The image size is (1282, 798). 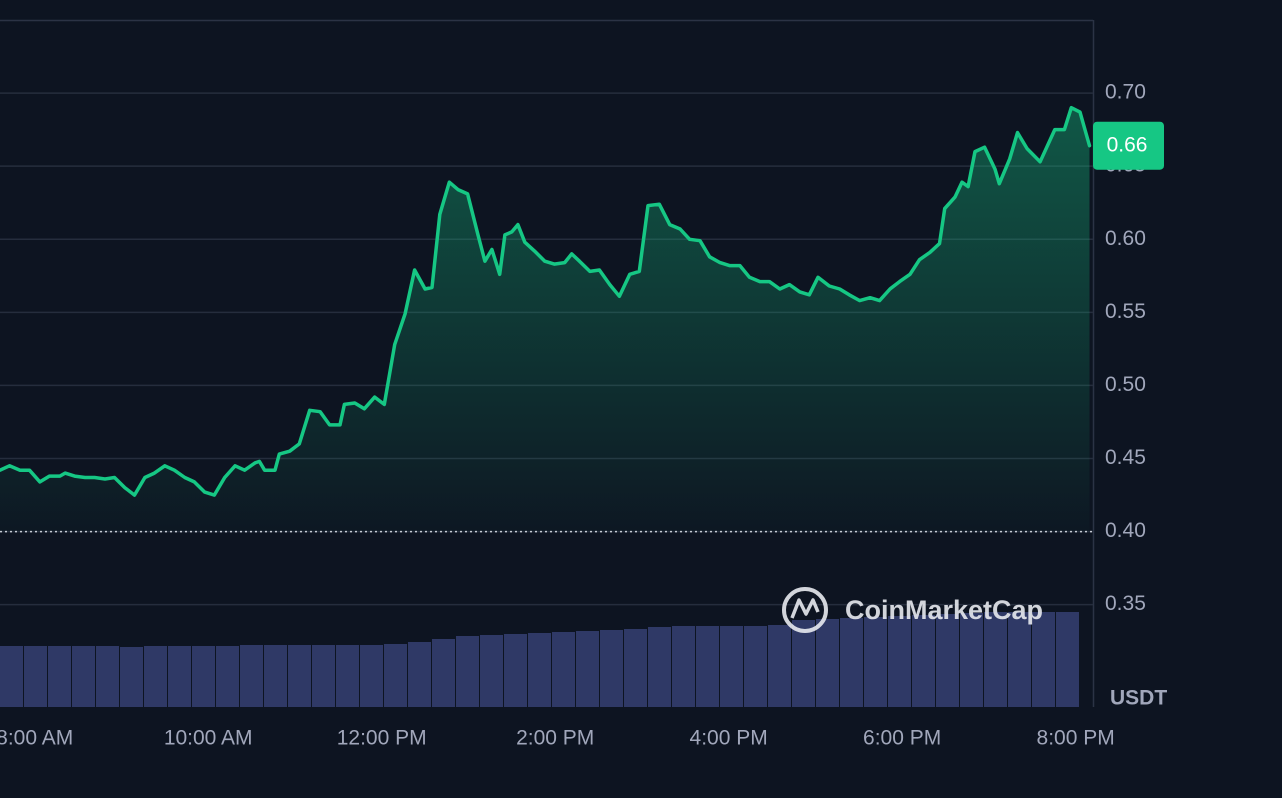 What do you see at coordinates (1125, 311) in the screenshot?
I see `y-tick-label: 0.55` at bounding box center [1125, 311].